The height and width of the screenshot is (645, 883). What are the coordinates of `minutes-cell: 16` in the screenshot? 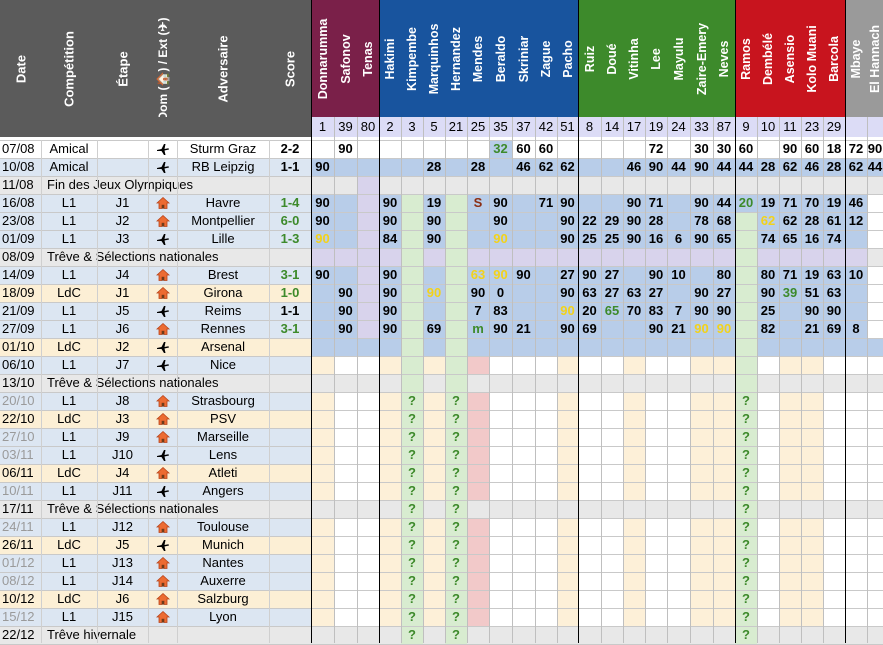 It's located at (812, 239).